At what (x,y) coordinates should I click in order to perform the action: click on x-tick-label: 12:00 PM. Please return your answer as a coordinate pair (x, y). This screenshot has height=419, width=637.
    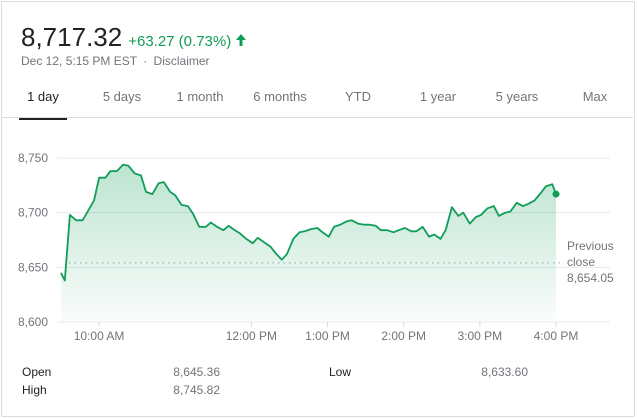
    Looking at the image, I should click on (251, 336).